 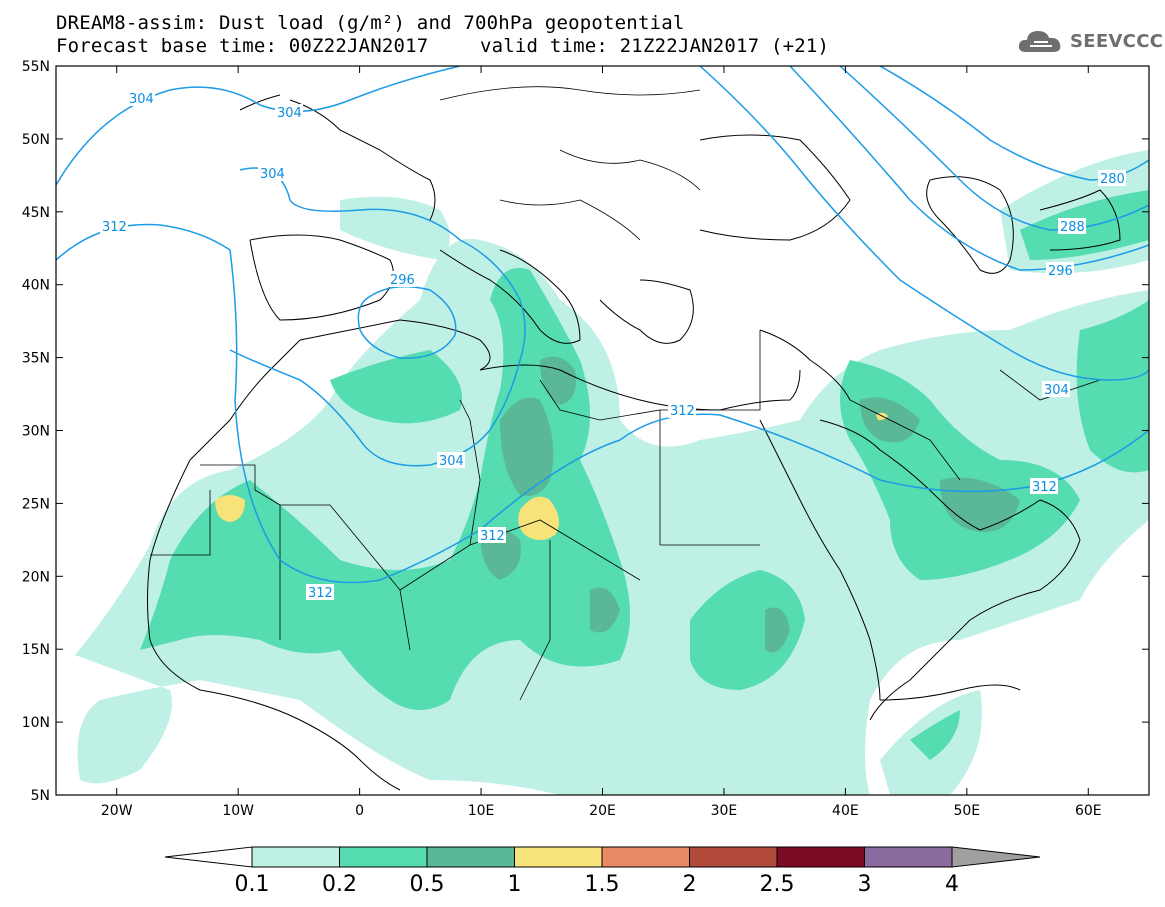 I want to click on lon-label: 50E, so click(x=966, y=811).